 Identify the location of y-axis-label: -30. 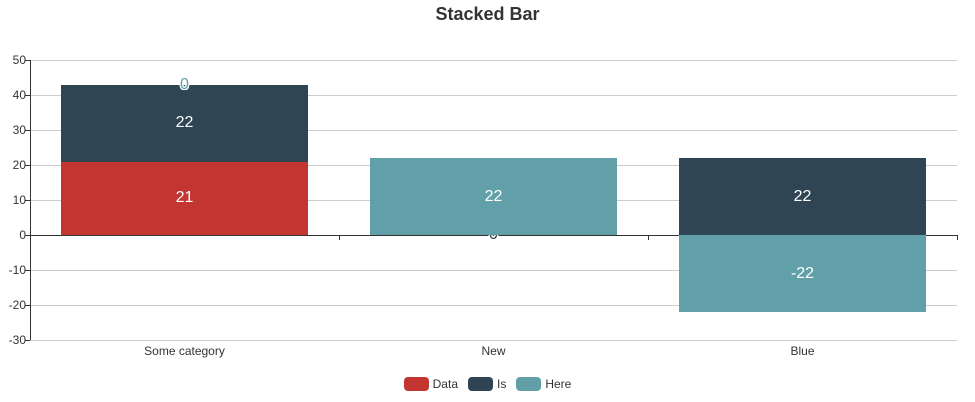
(17, 340).